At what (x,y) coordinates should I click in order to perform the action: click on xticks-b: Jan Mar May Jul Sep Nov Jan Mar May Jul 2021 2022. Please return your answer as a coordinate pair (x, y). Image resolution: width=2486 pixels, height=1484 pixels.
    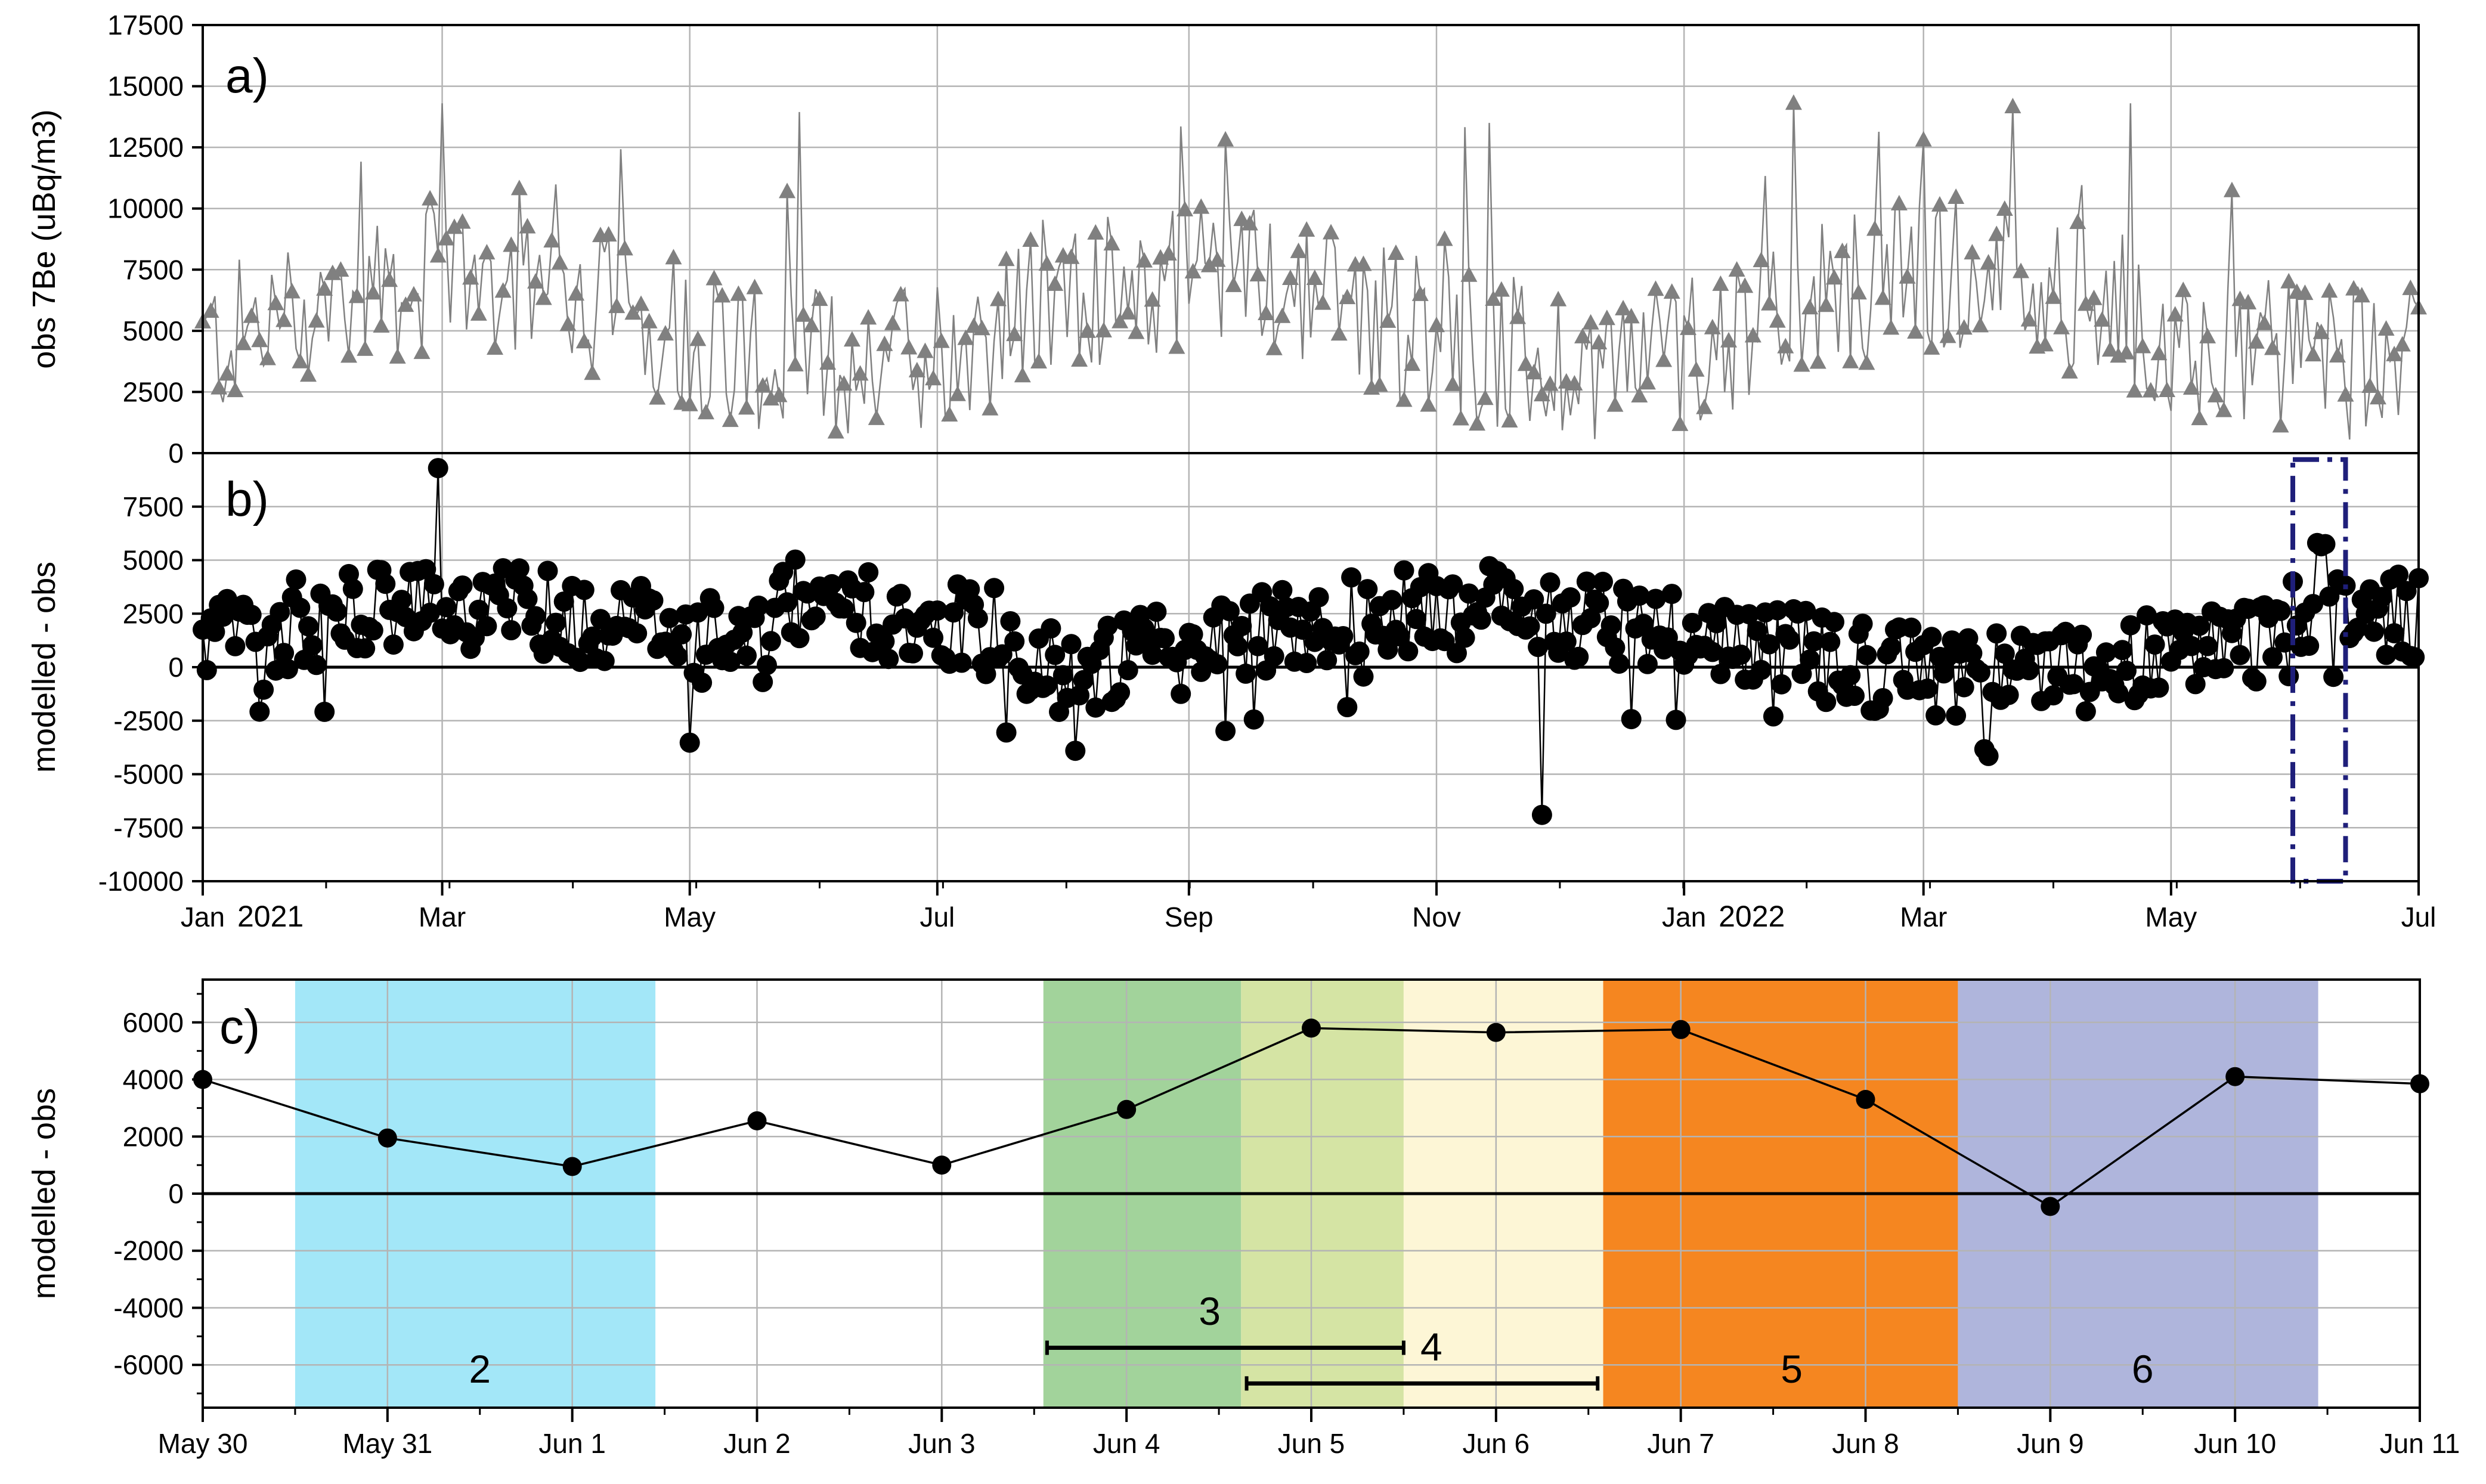
    Looking at the image, I should click on (1308, 907).